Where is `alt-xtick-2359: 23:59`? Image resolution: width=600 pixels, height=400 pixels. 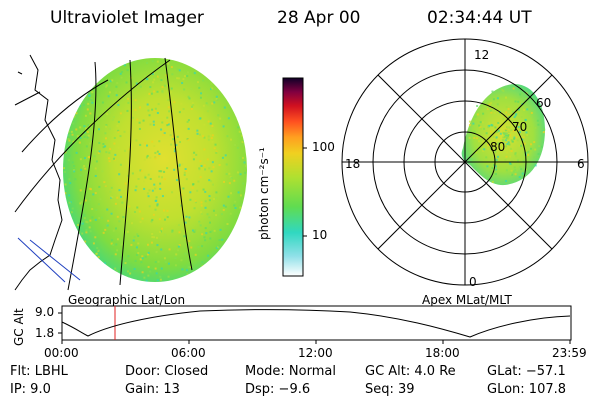 alt-xtick-2359: 23:59 is located at coordinates (569, 353).